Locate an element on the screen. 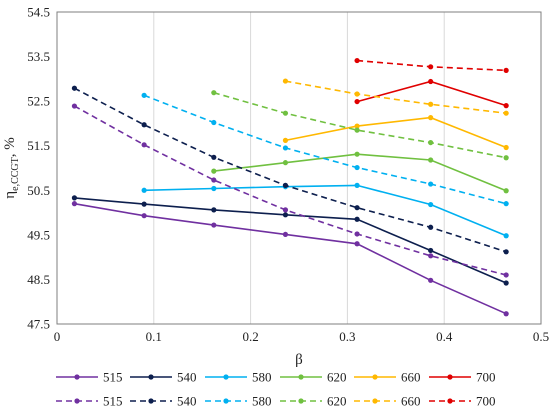 Image resolution: width=550 pixels, height=414 pixels. series-580-solid is located at coordinates (325, 210).